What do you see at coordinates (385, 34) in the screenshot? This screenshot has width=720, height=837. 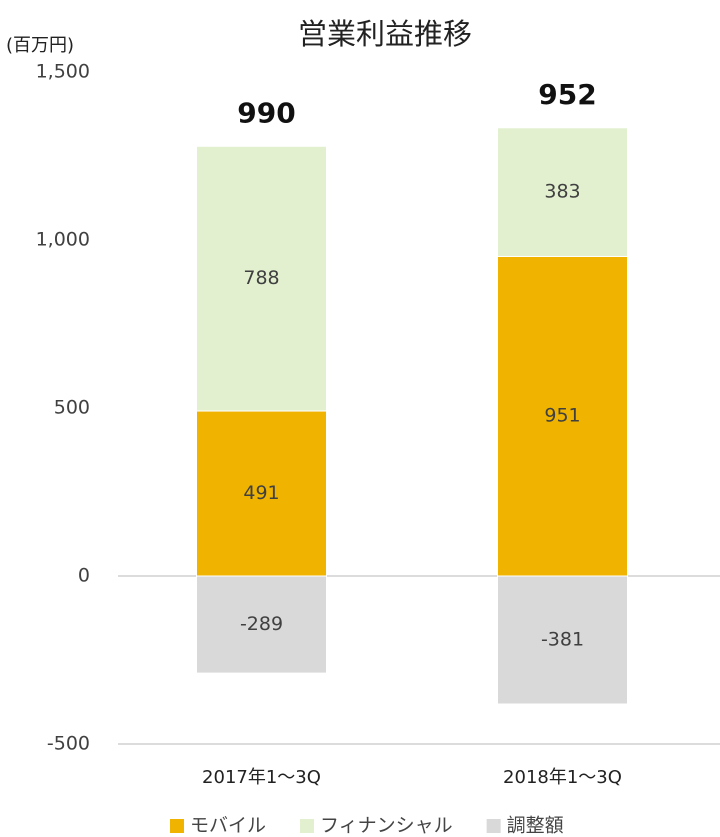 I see `chart-title: 営業利益推移` at bounding box center [385, 34].